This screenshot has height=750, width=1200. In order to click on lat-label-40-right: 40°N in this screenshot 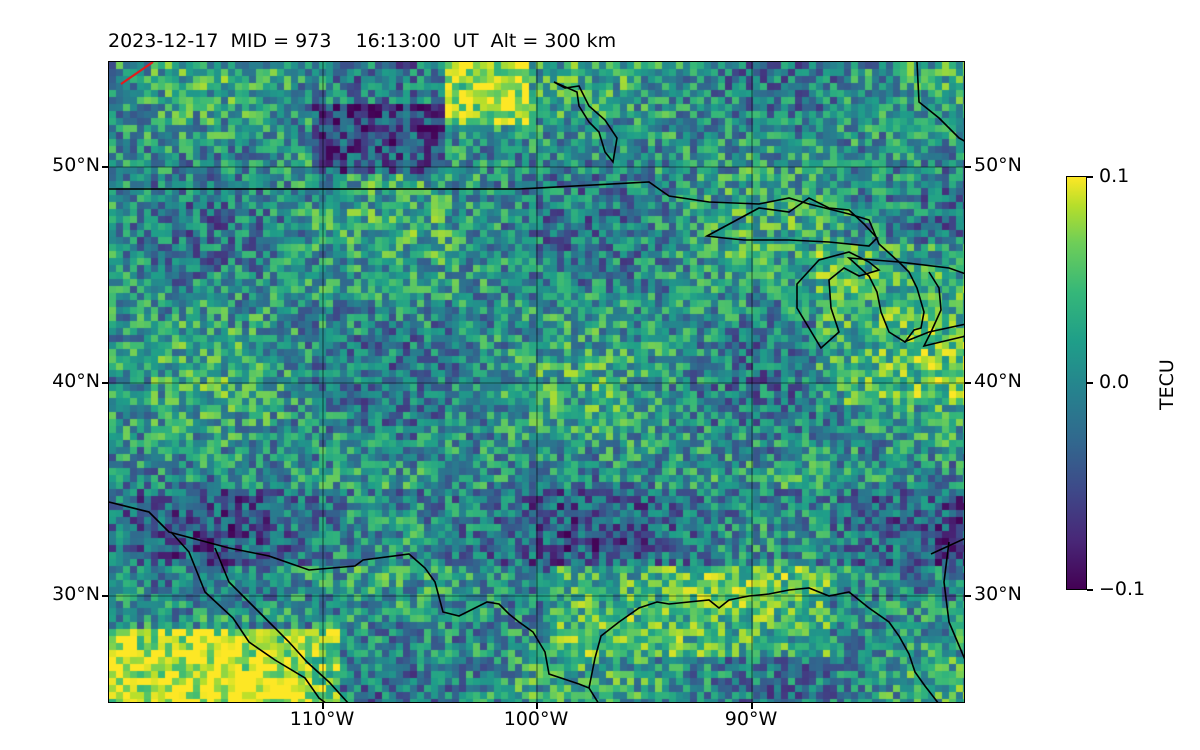, I will do `click(998, 381)`.